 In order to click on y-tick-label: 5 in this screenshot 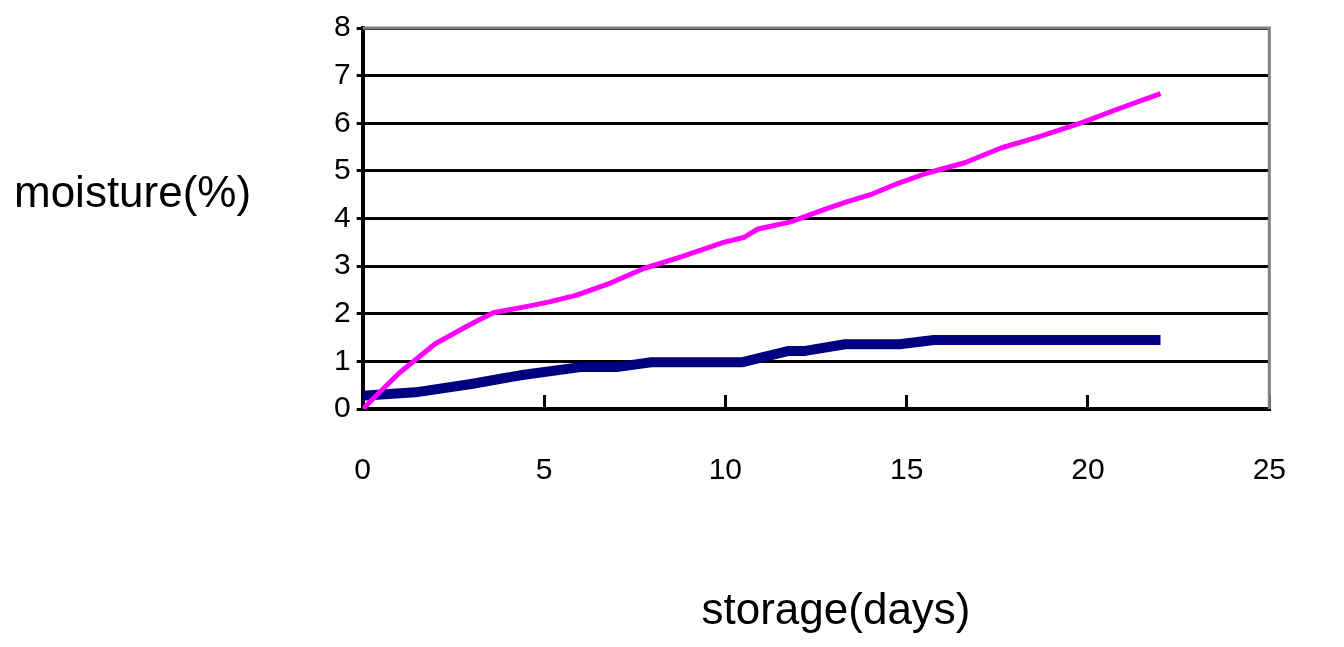, I will do `click(342, 169)`.